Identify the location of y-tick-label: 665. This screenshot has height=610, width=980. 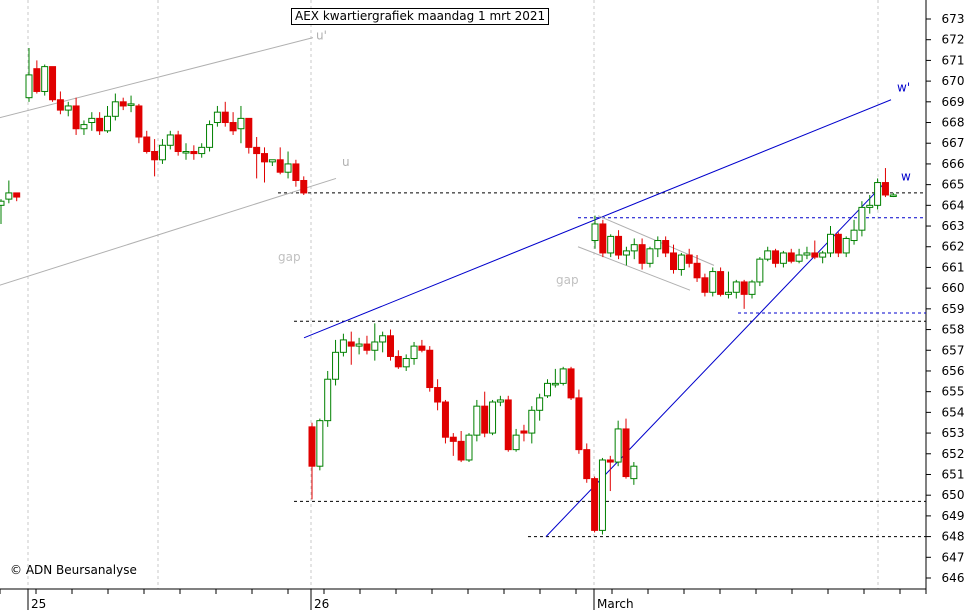
(953, 185).